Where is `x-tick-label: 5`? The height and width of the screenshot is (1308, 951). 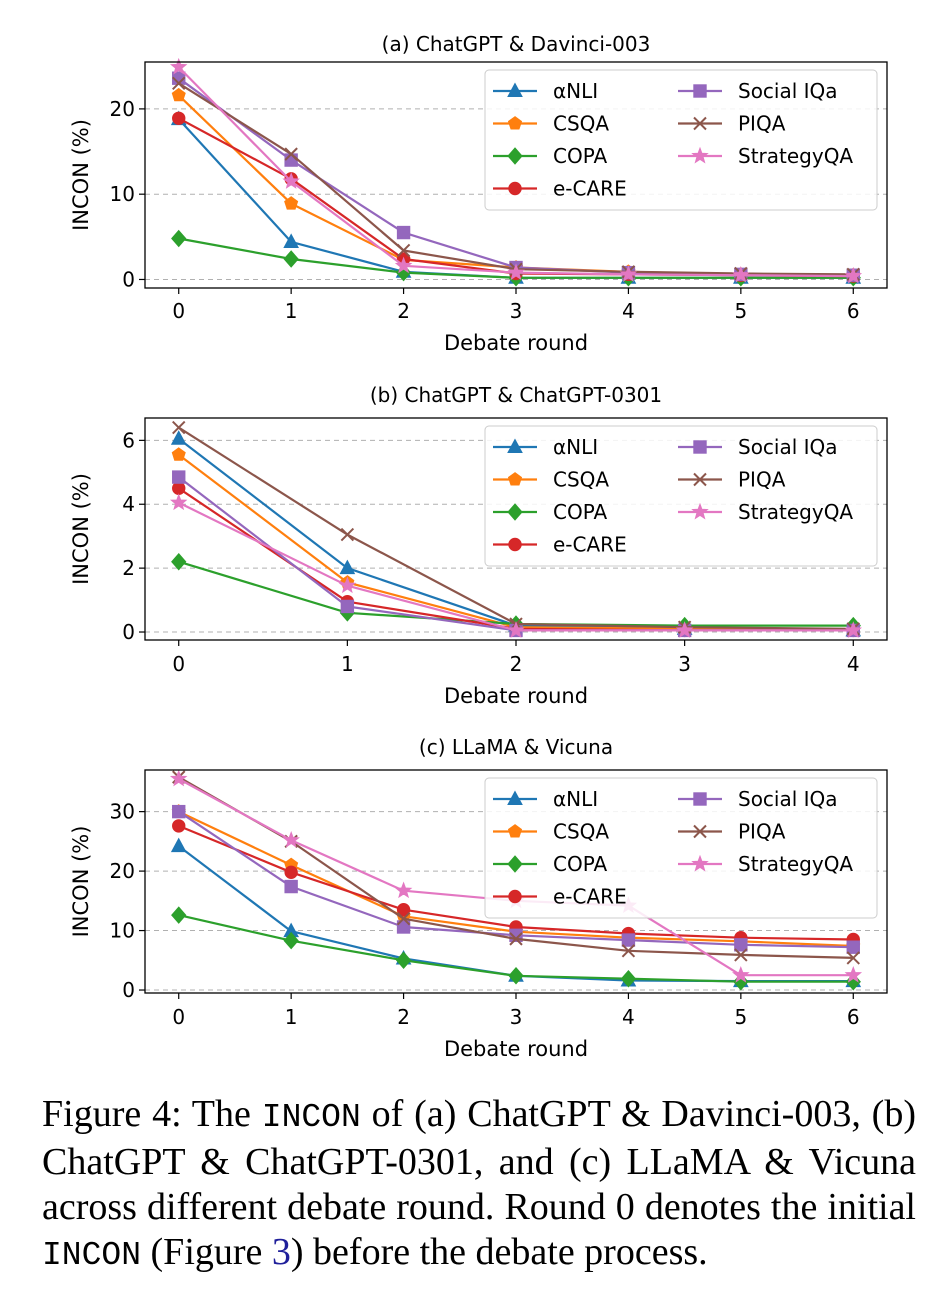 x-tick-label: 5 is located at coordinates (740, 311).